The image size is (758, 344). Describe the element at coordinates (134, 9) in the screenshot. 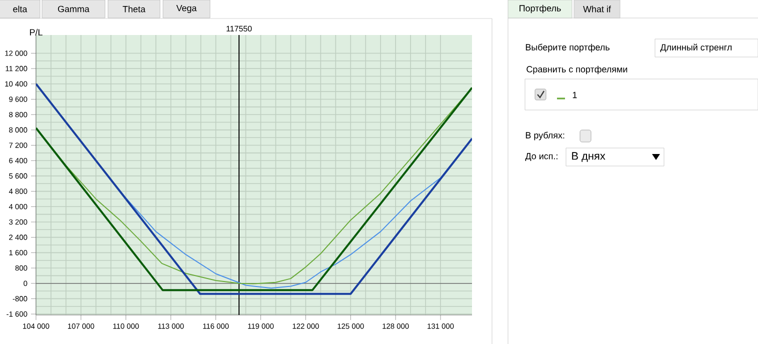

I see `text: Theta` at that location.